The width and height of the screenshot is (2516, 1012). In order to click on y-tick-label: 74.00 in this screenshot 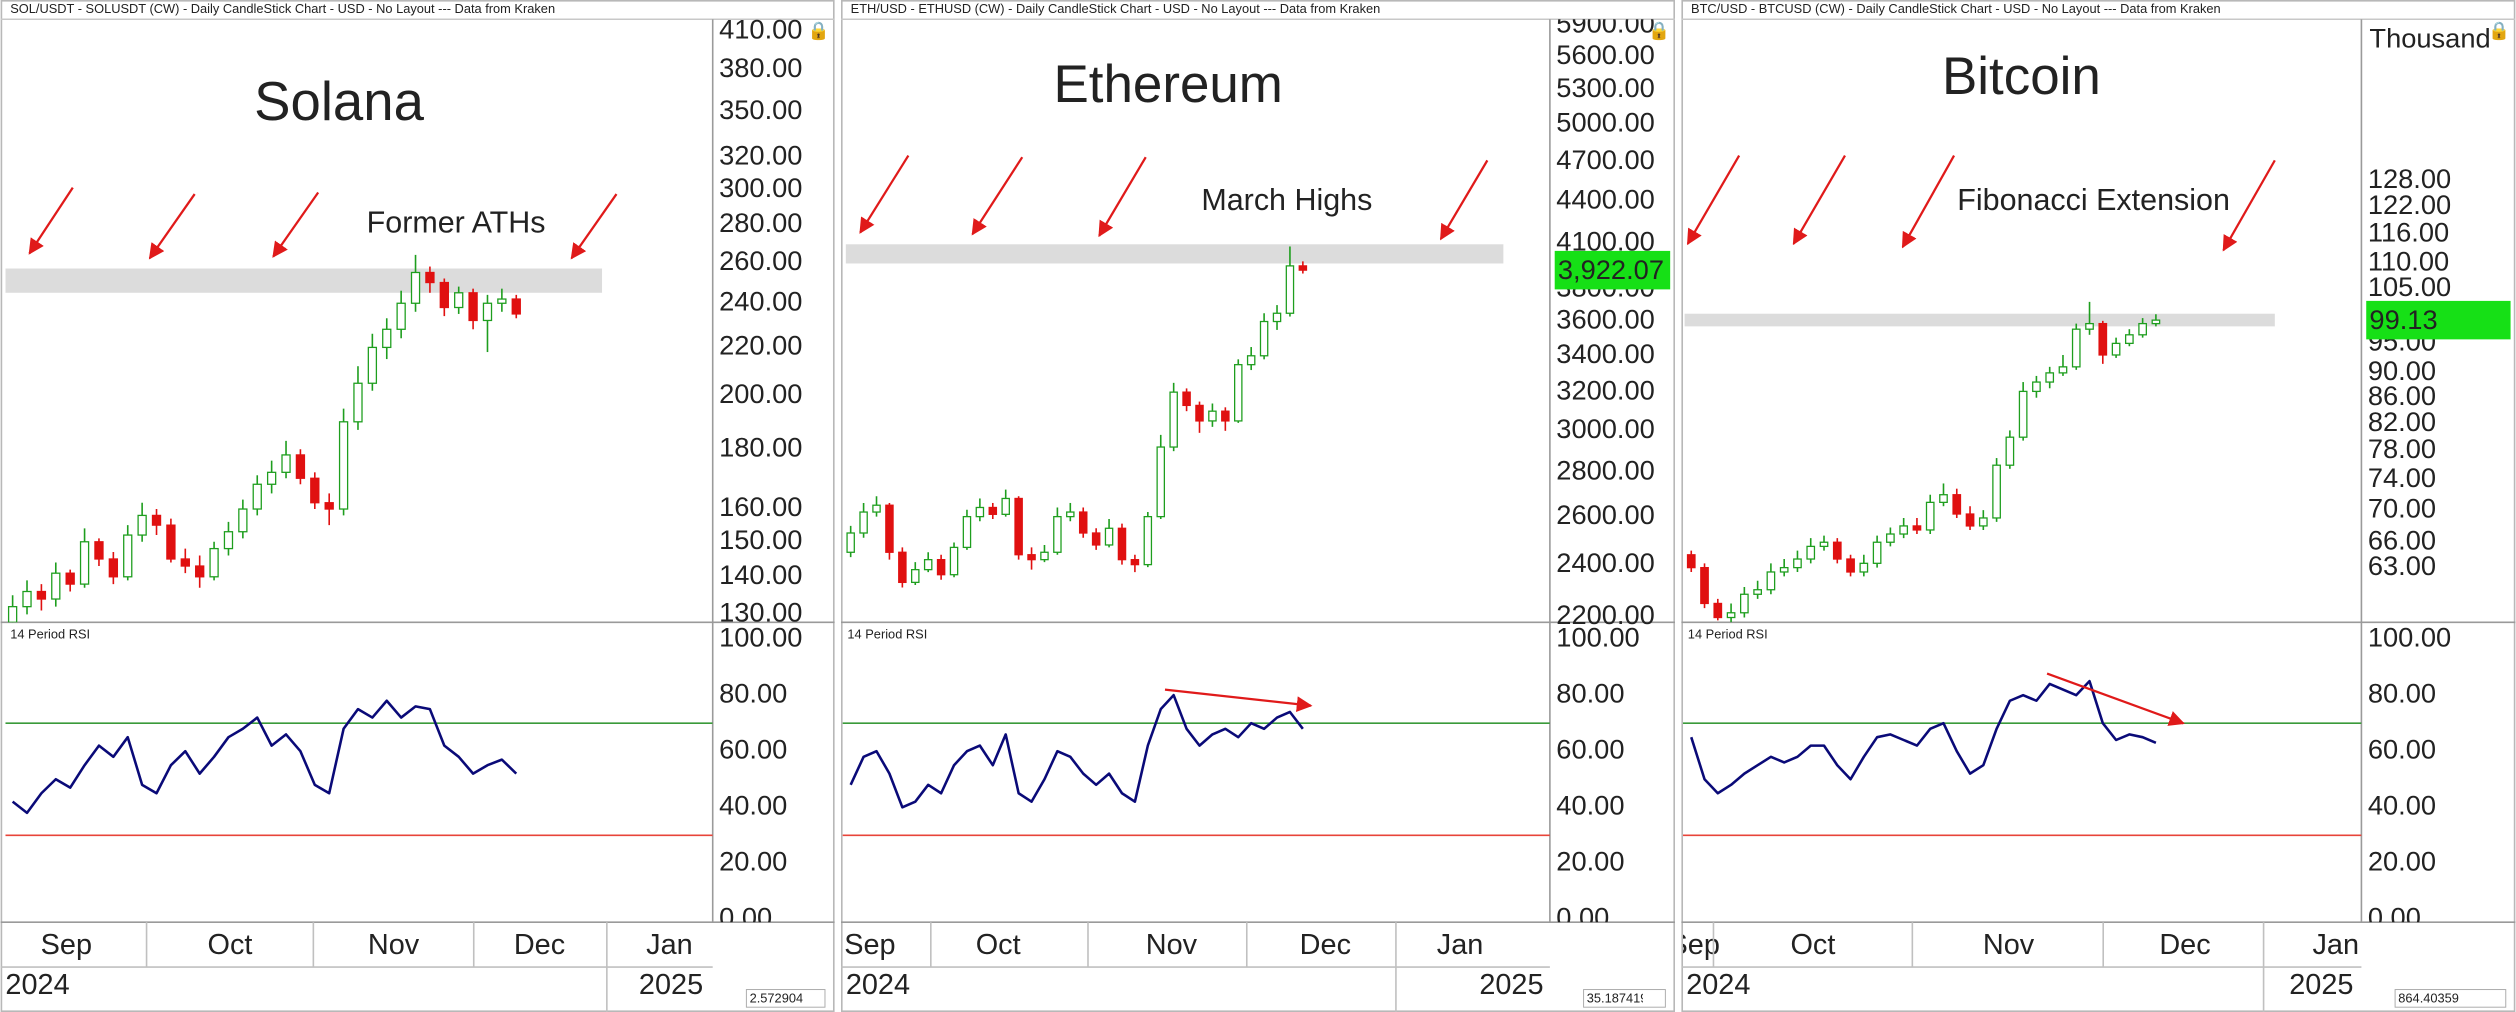, I will do `click(2402, 477)`.